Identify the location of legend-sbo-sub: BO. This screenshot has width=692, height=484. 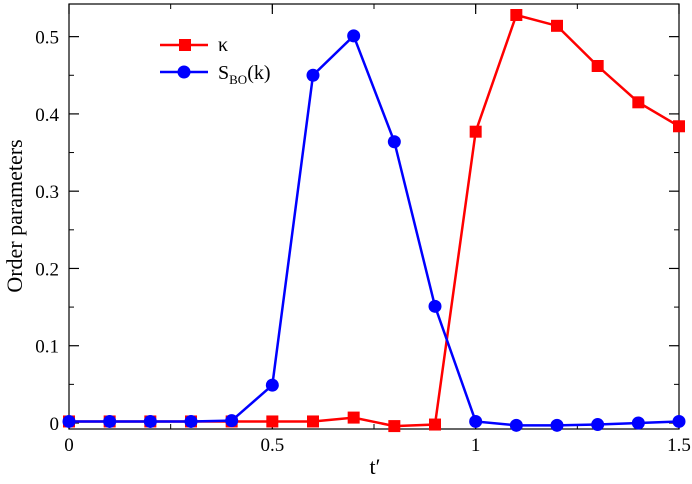
(238, 79).